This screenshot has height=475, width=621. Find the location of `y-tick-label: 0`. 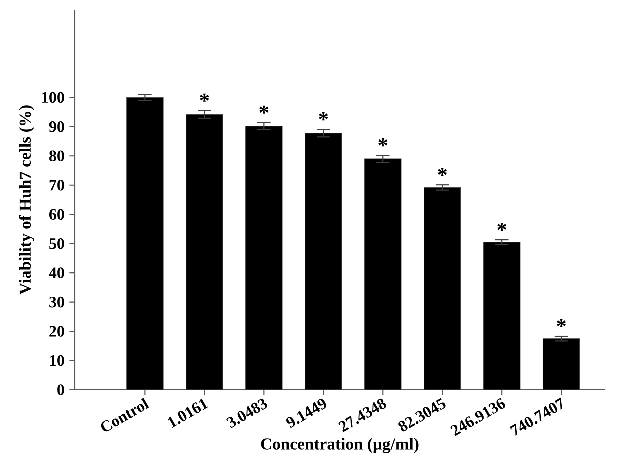

y-tick-label: 0 is located at coordinates (61, 390).